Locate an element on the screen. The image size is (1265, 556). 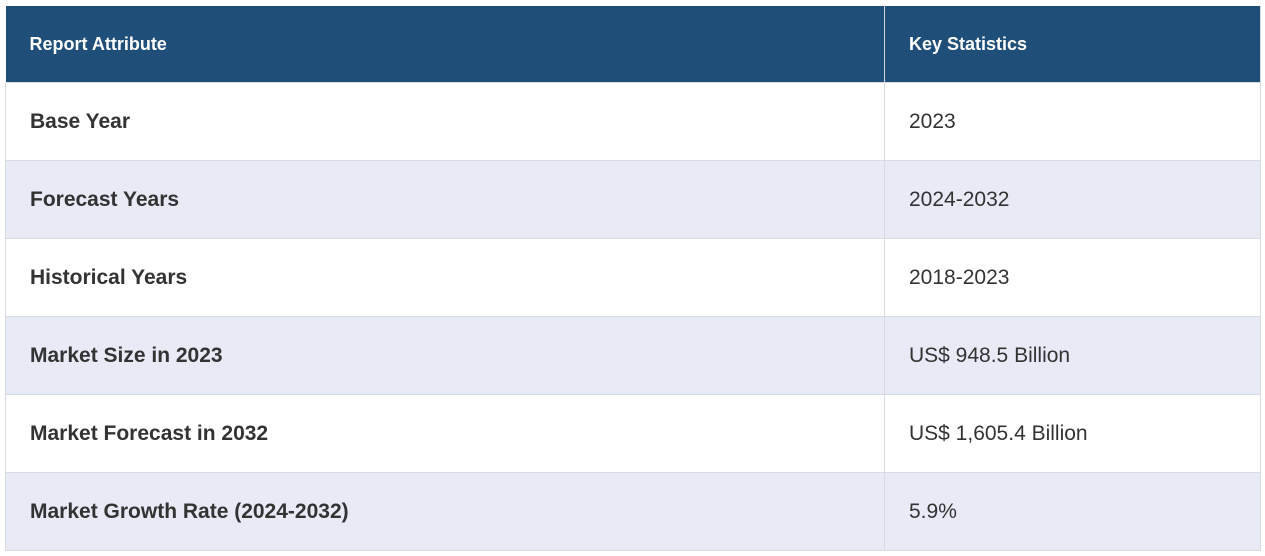
attribute-cell: Market Forecast in 2032 is located at coordinates (445, 433).